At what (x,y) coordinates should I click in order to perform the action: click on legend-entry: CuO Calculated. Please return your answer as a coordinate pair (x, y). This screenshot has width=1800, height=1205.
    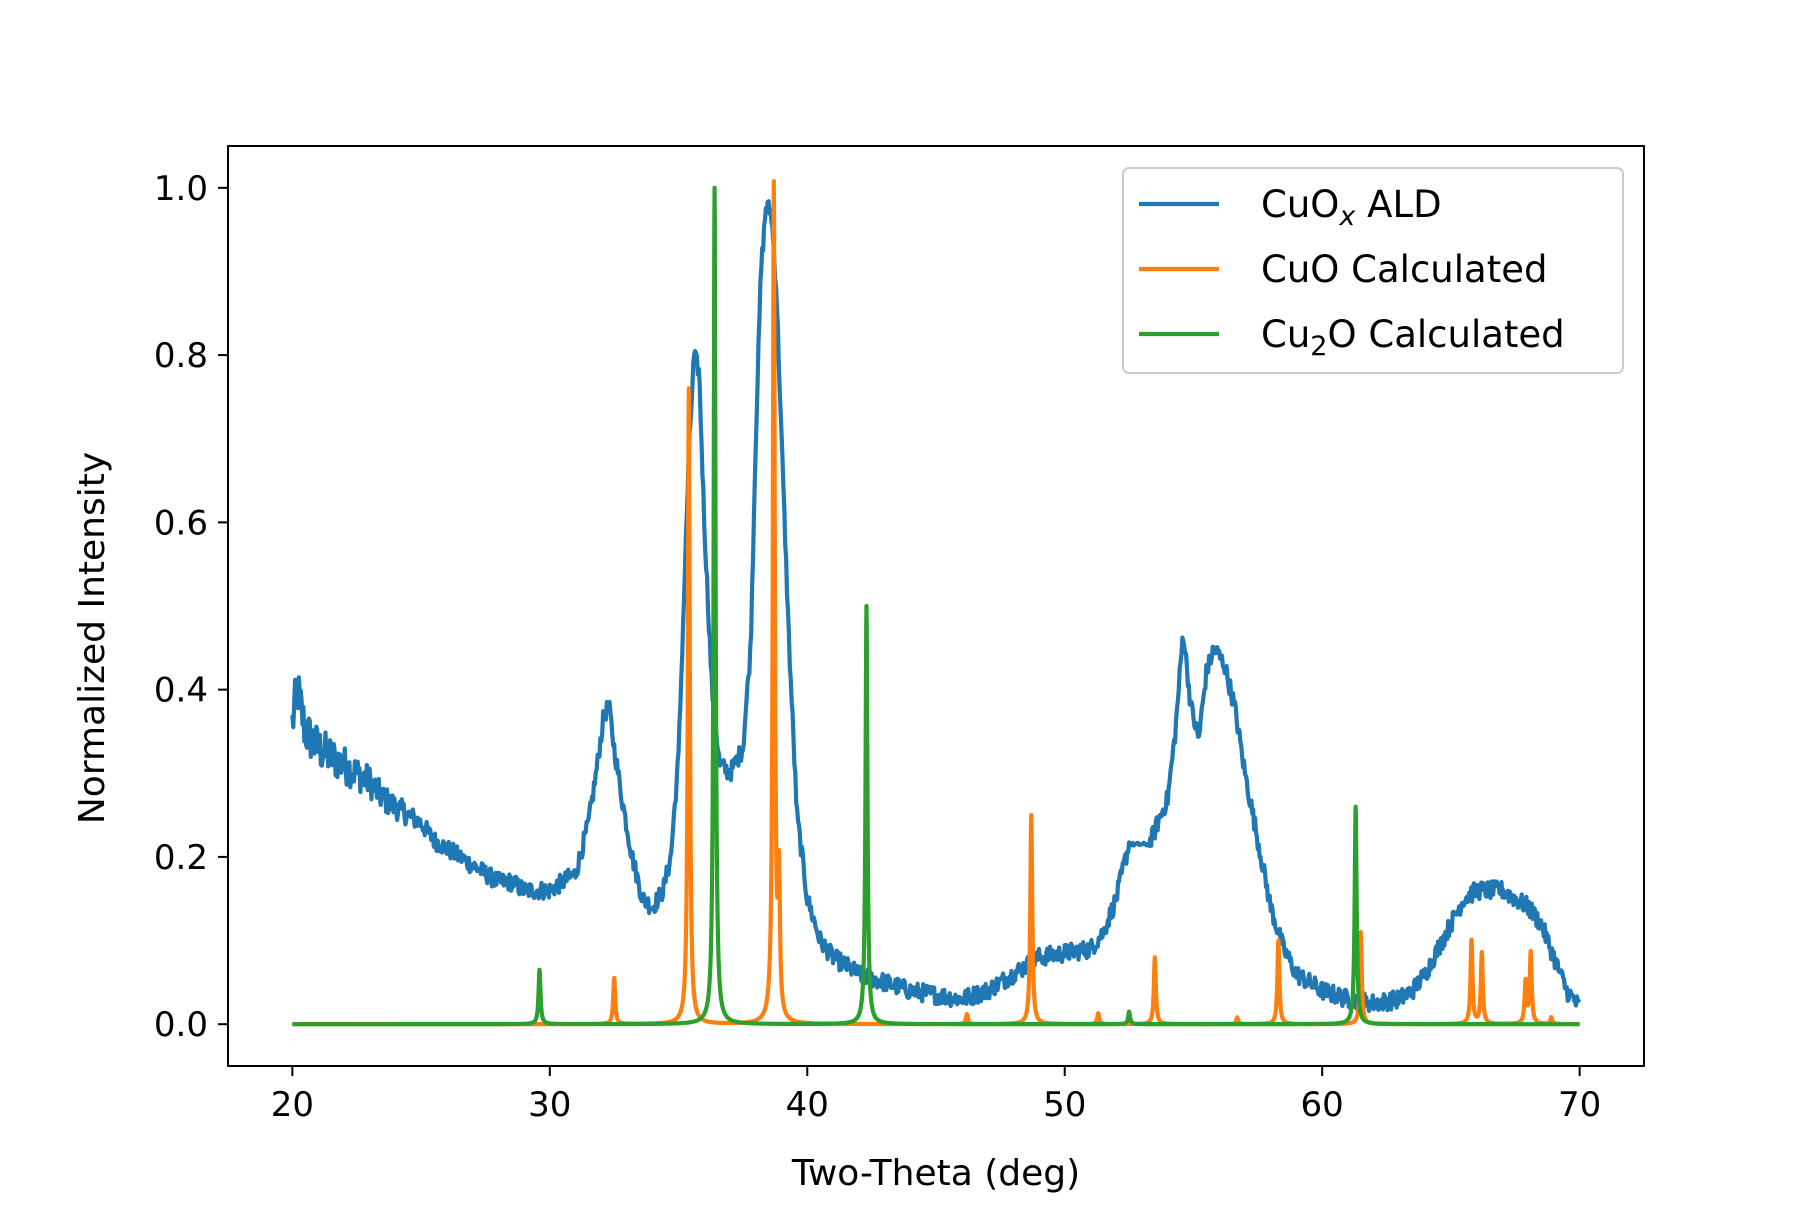
    Looking at the image, I should click on (1404, 269).